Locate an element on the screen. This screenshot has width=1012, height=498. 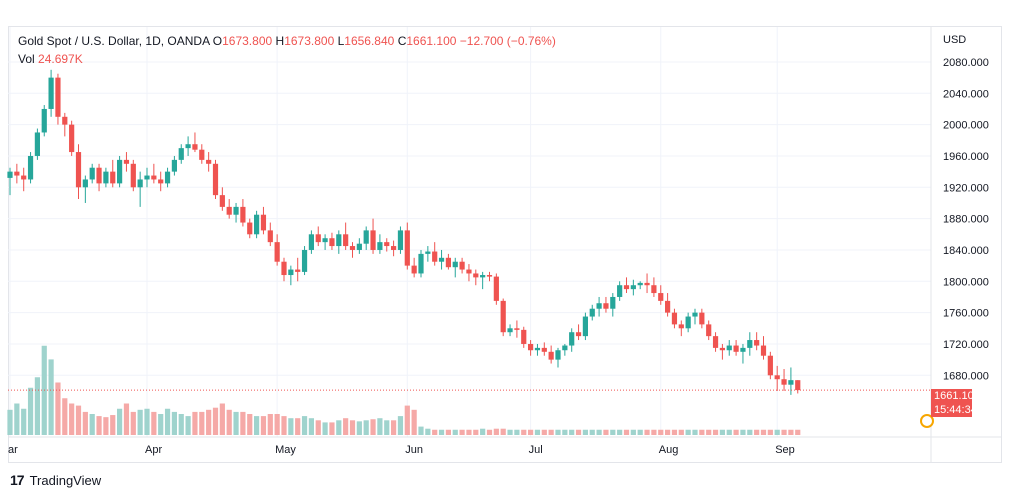
y-tick-label: 1880.000 is located at coordinates (966, 220).